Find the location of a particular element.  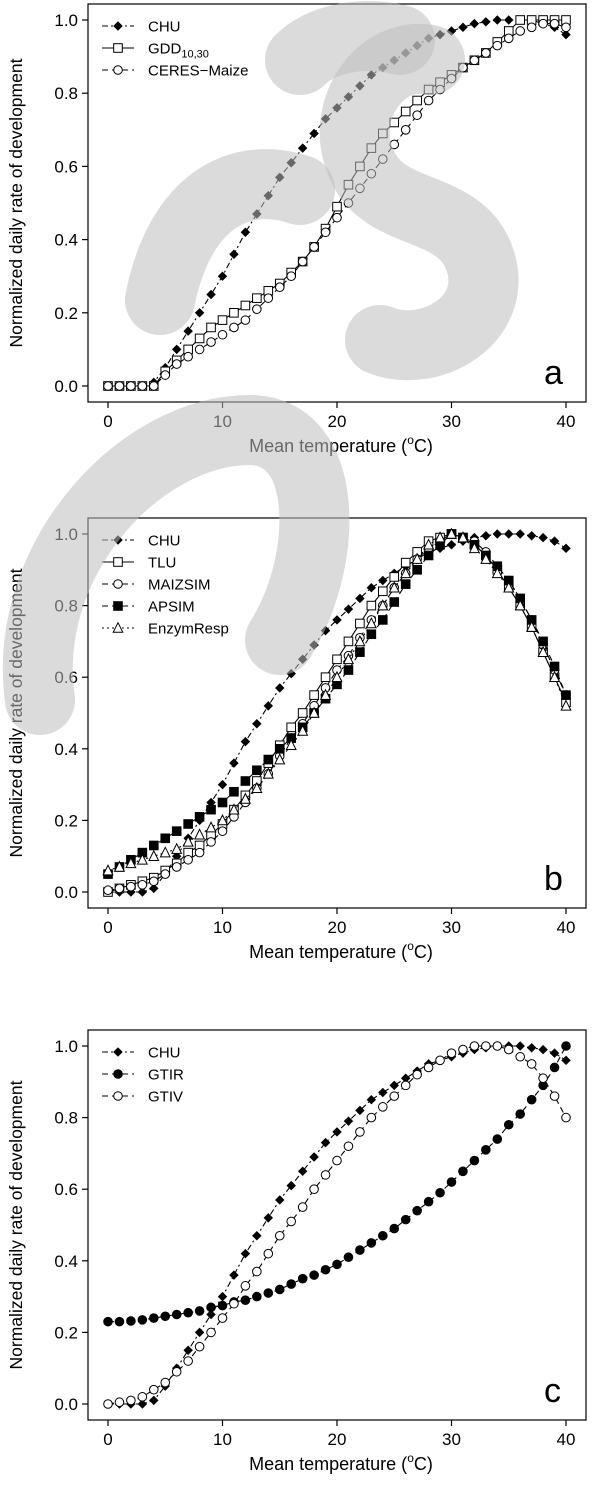

y-tick-label: 0.2 is located at coordinates (66, 1332).